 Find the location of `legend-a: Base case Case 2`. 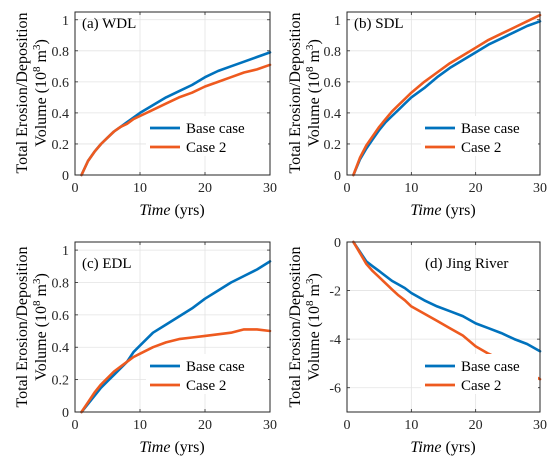

legend-a: Base case Case 2 is located at coordinates (207, 136).